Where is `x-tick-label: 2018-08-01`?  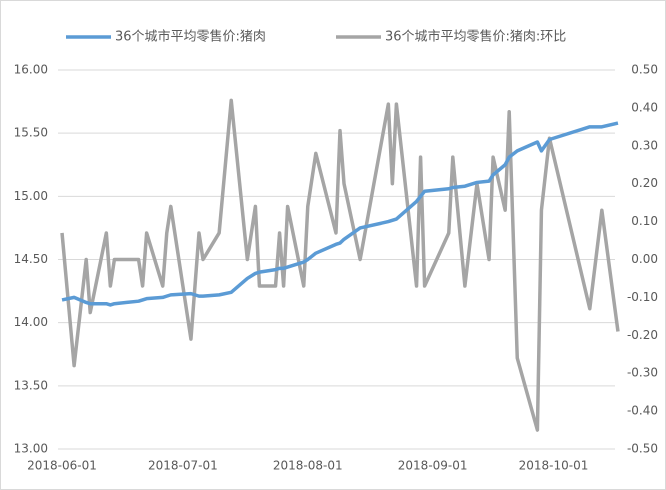
x-tick-label: 2018-08-01 is located at coordinates (308, 466).